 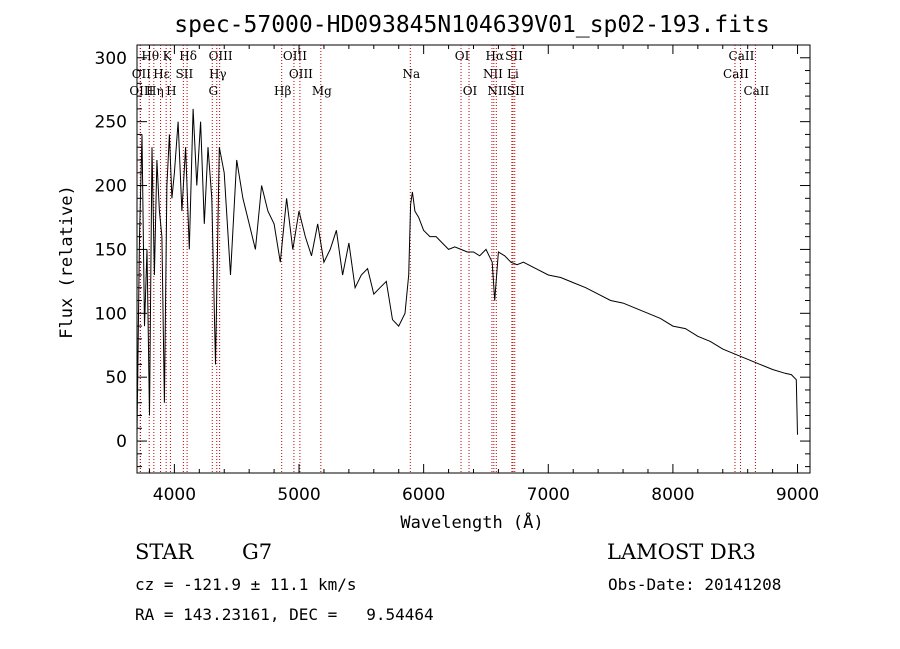 I want to click on redshift-cz: cz = -121.9 ± 11.1 km/s, so click(x=246, y=584).